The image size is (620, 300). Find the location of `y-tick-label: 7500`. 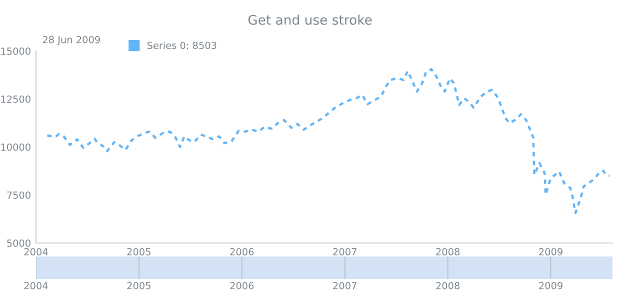

y-tick-label: 7500 is located at coordinates (18, 195).